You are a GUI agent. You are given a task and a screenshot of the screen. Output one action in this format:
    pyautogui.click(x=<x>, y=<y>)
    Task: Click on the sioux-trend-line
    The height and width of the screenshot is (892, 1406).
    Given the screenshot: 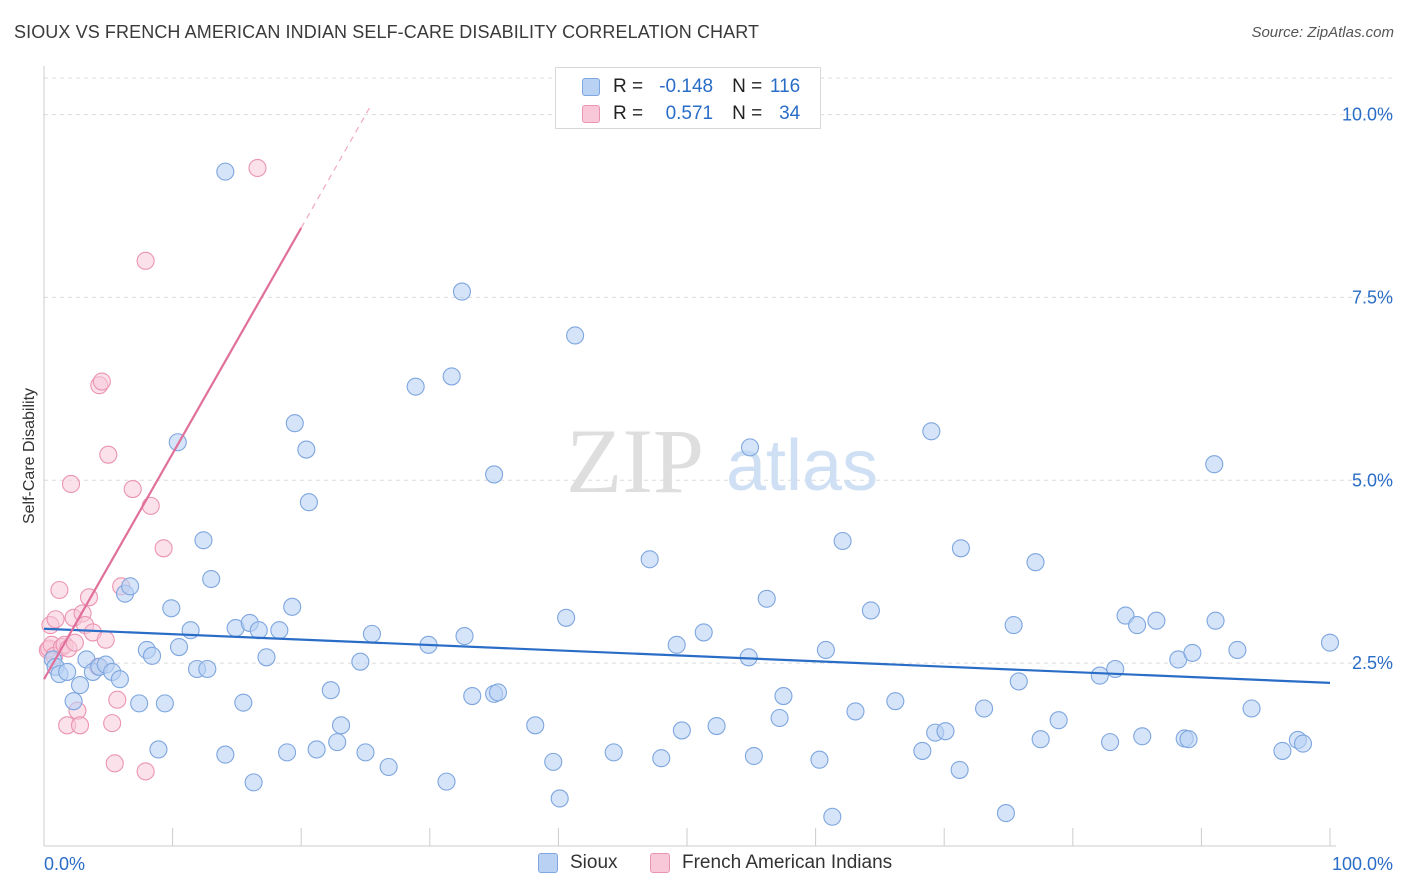 What is the action you would take?
    pyautogui.click(x=687, y=655)
    